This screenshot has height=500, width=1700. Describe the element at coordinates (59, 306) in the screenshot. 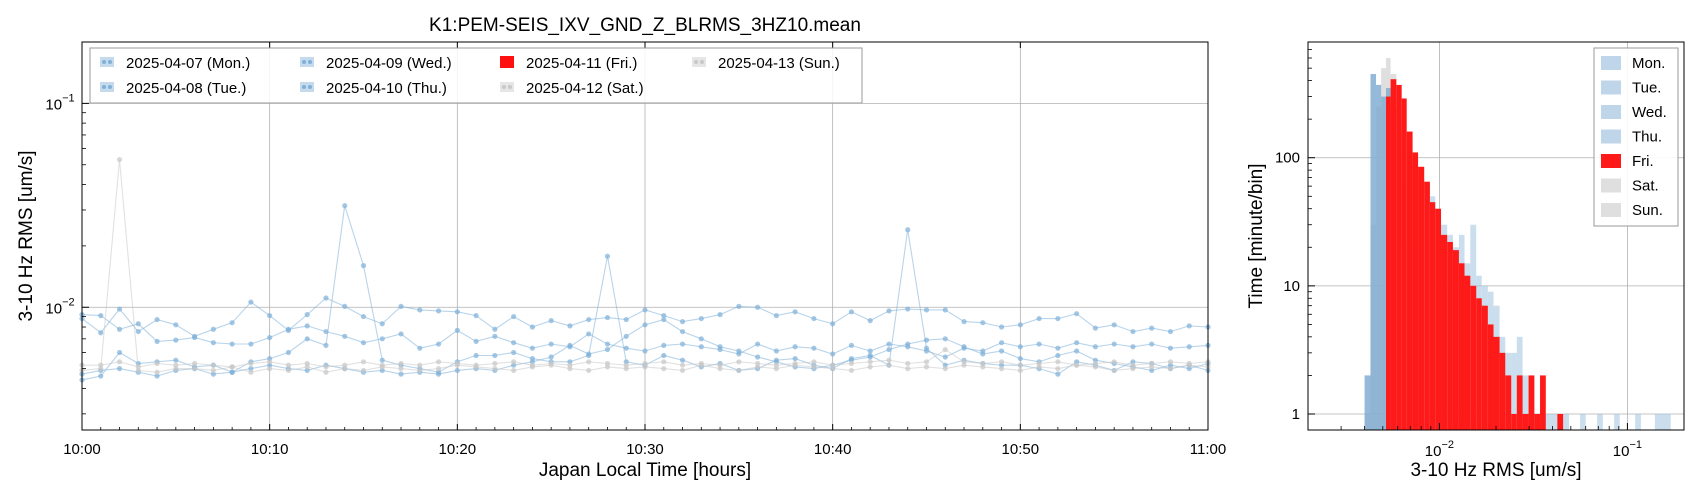

I see `timeseries-ytick-label: 10−2` at that location.